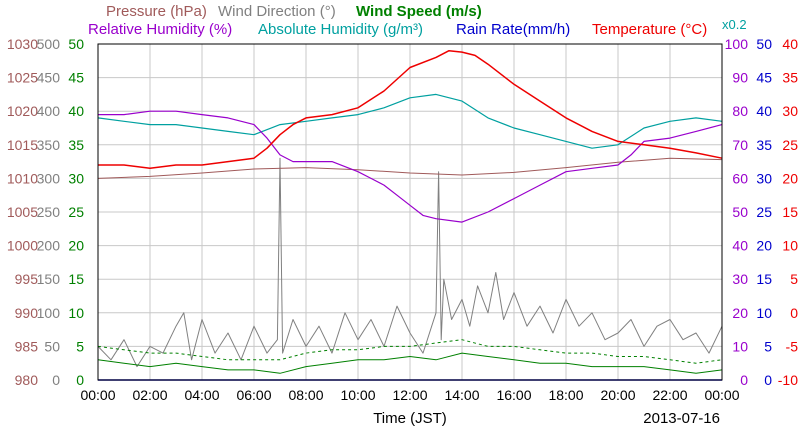  Describe the element at coordinates (52, 346) in the screenshot. I see `wind-direction-tick-label: 50` at that location.